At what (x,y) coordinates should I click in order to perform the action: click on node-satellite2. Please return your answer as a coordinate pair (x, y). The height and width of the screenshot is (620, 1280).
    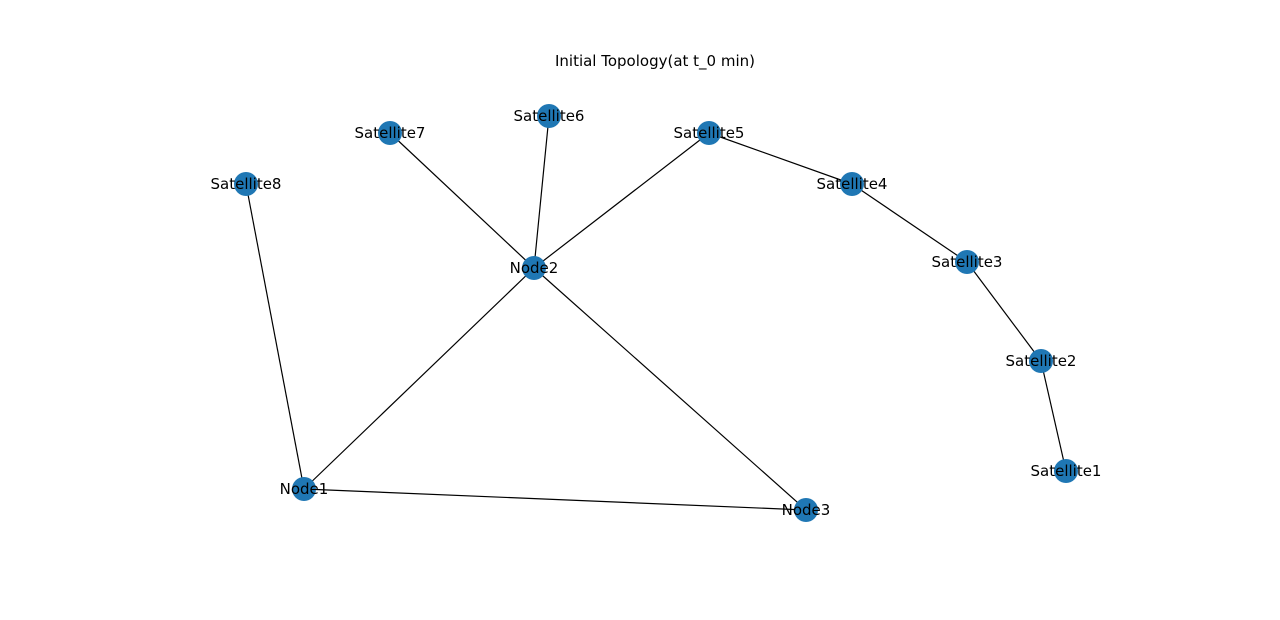
    Looking at the image, I should click on (1041, 361).